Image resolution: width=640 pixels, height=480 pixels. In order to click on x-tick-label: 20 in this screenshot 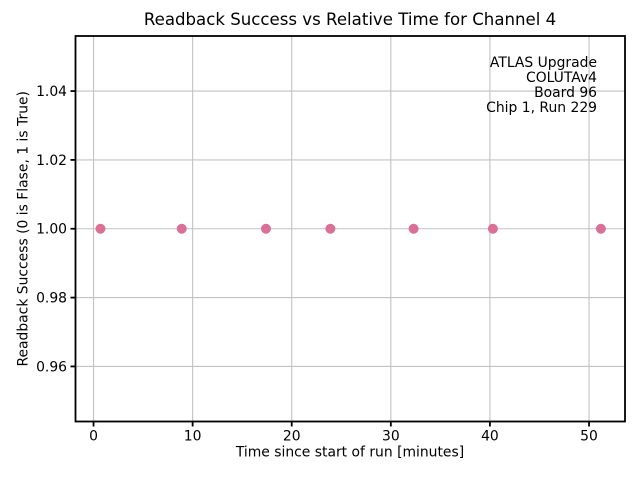, I will do `click(292, 437)`.